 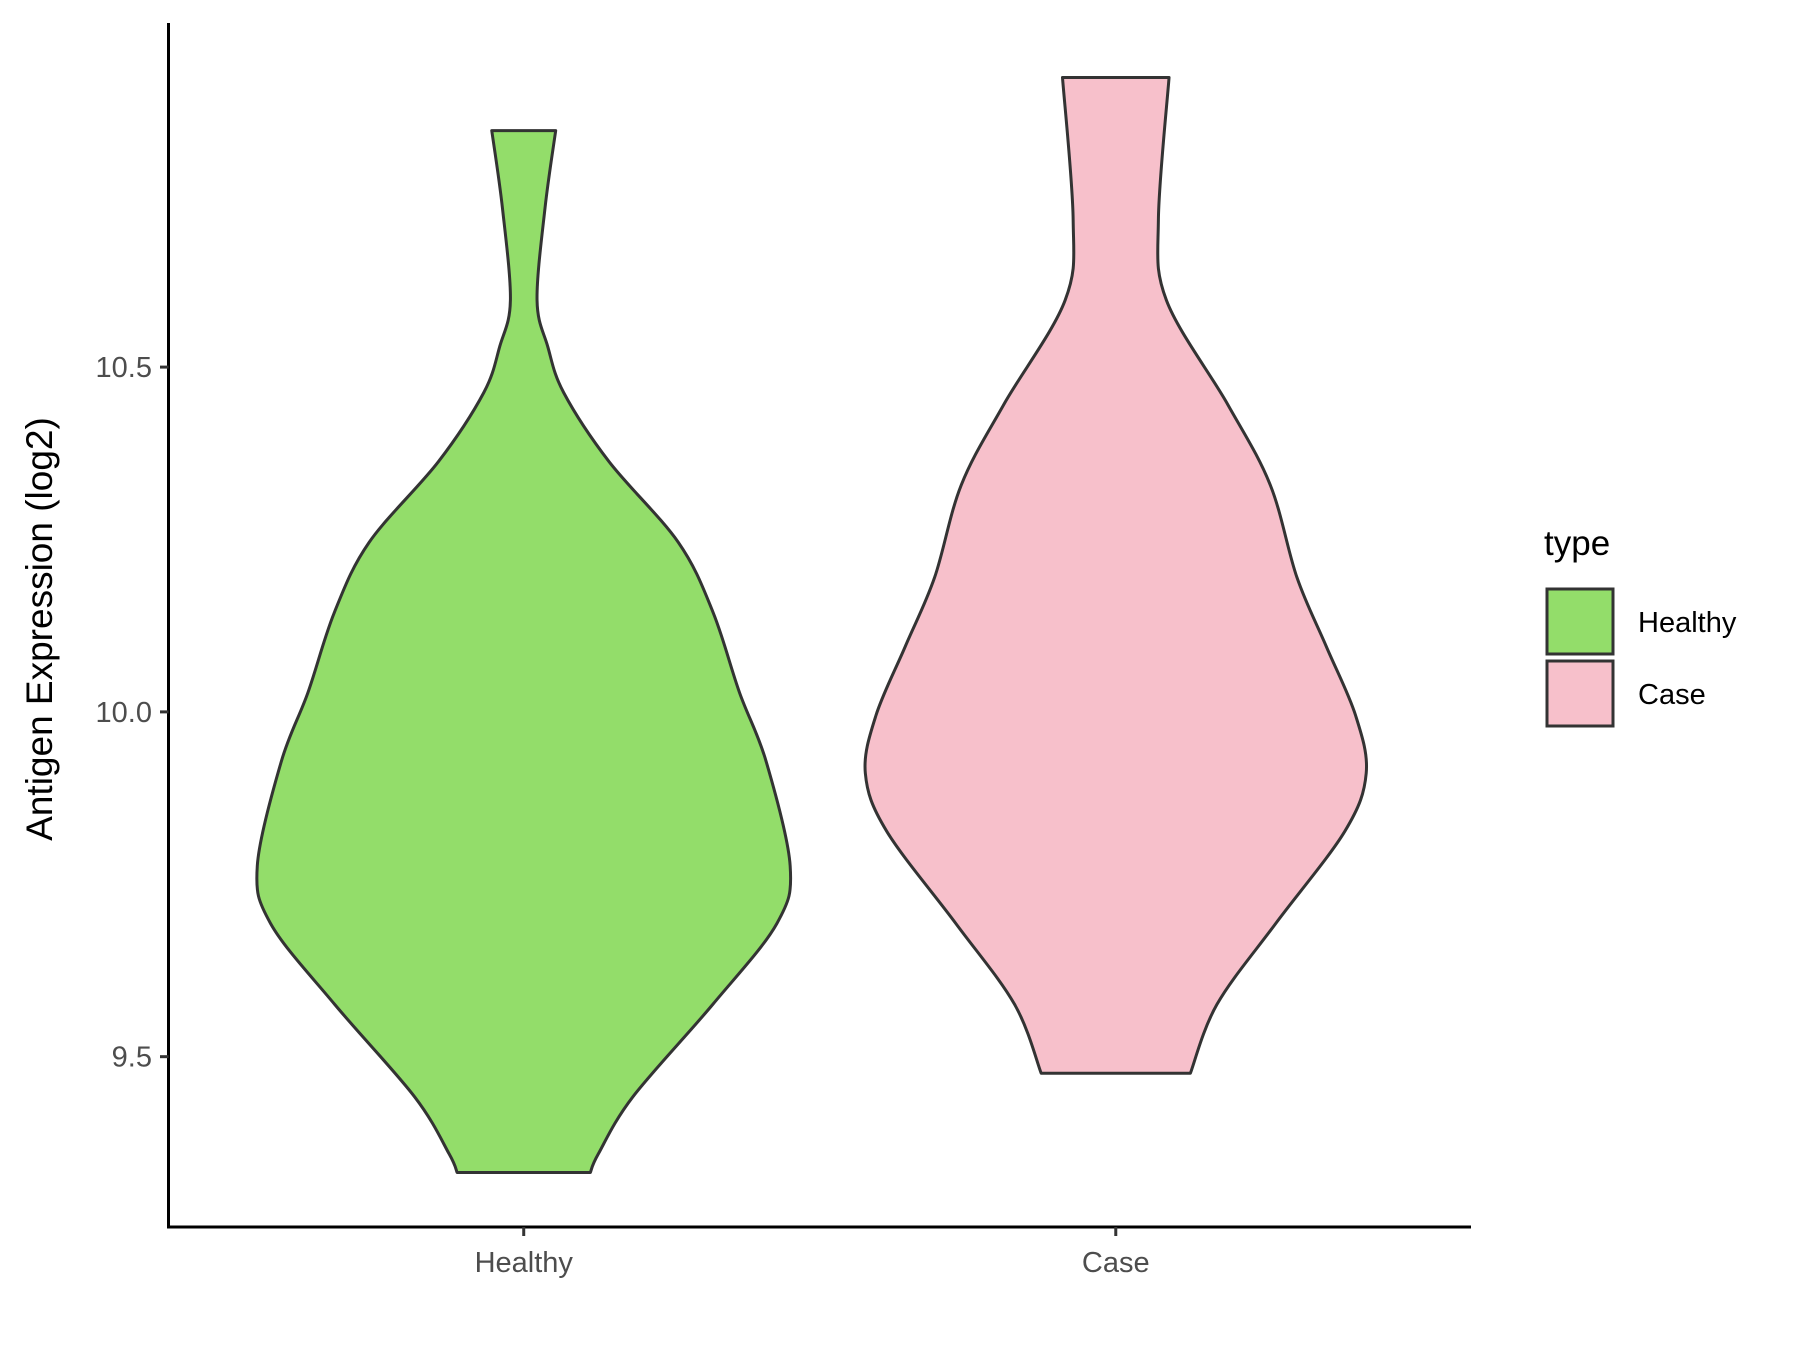 What do you see at coordinates (1580, 693) in the screenshot?
I see `legend-key-case` at bounding box center [1580, 693].